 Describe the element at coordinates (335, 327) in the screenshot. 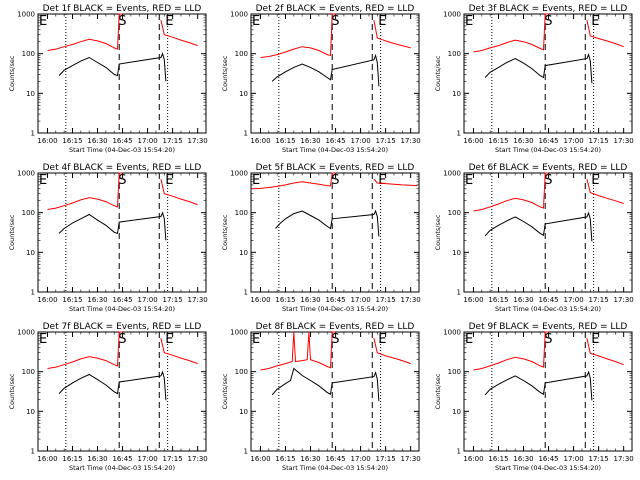

I see `panel-title: Det 8f BLACK = Events, RED = LLD` at that location.